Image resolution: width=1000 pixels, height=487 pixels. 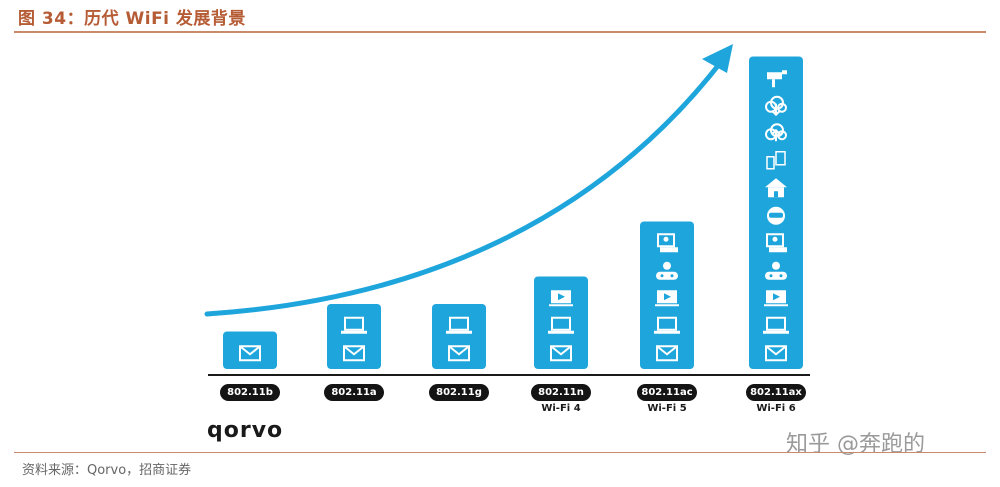 What do you see at coordinates (776, 132) in the screenshot?
I see `cloud-upload-icon` at bounding box center [776, 132].